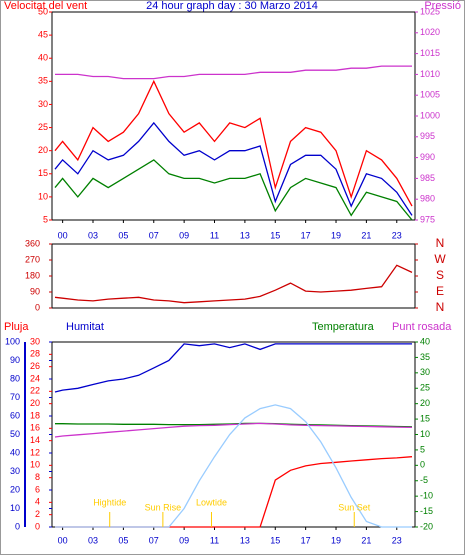 This screenshot has width=465, height=555. Describe the element at coordinates (426, 511) in the screenshot. I see `y2-tick-label: -15` at that location.